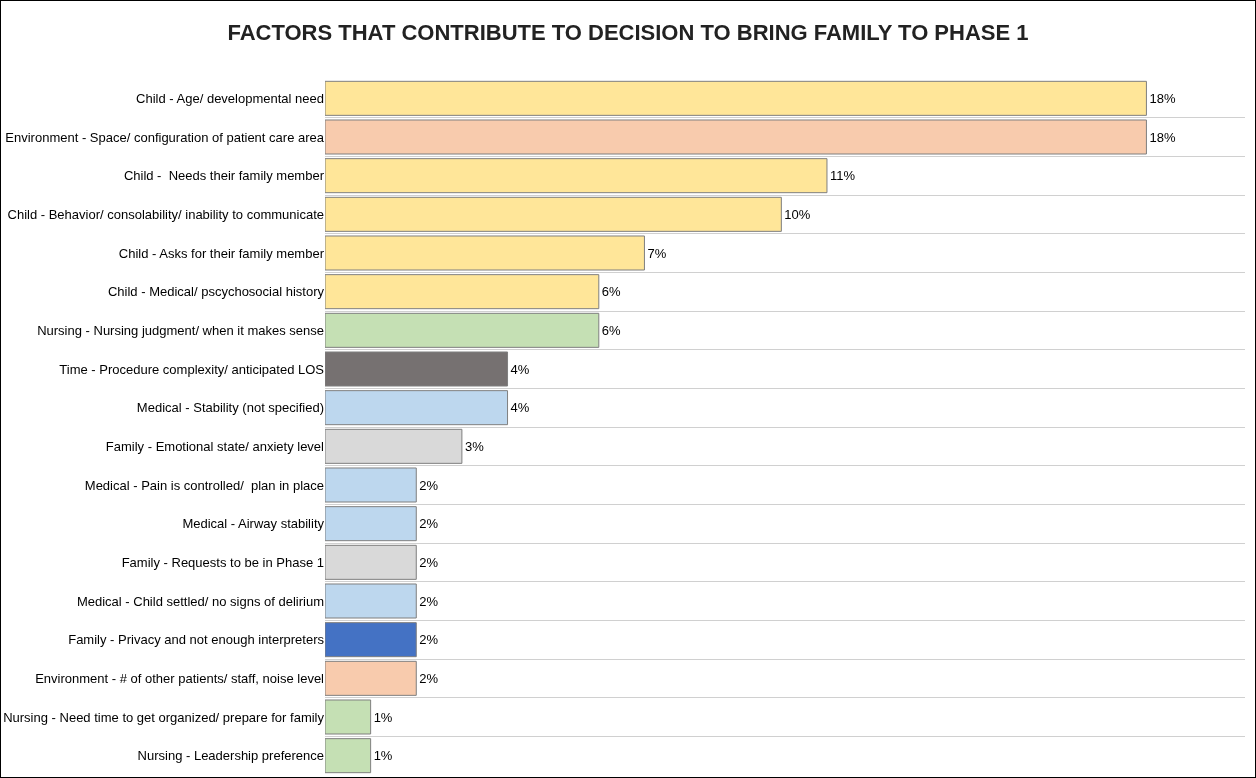 This screenshot has width=1256, height=778. What do you see at coordinates (204, 485) in the screenshot?
I see `y-tick-label: Medical - Pain is controlled/ plan in place` at bounding box center [204, 485].